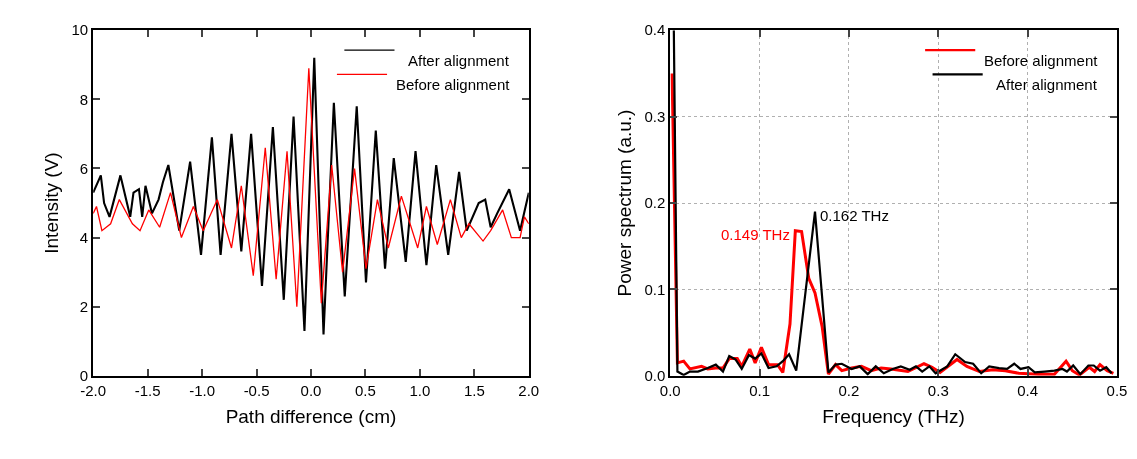 Image resolution: width=1137 pixels, height=459 pixels. Describe the element at coordinates (655, 116) in the screenshot. I see `y-tick-label: 0.3` at that location.